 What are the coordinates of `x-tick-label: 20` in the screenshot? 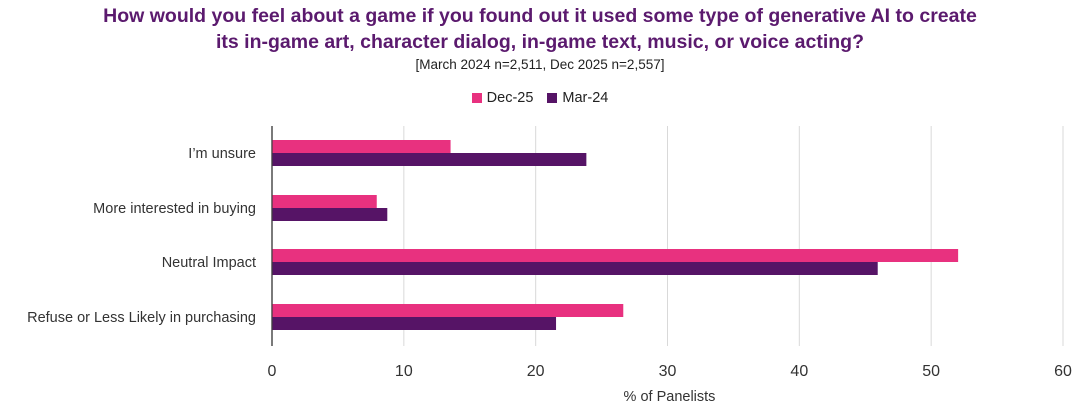 It's located at (536, 371).